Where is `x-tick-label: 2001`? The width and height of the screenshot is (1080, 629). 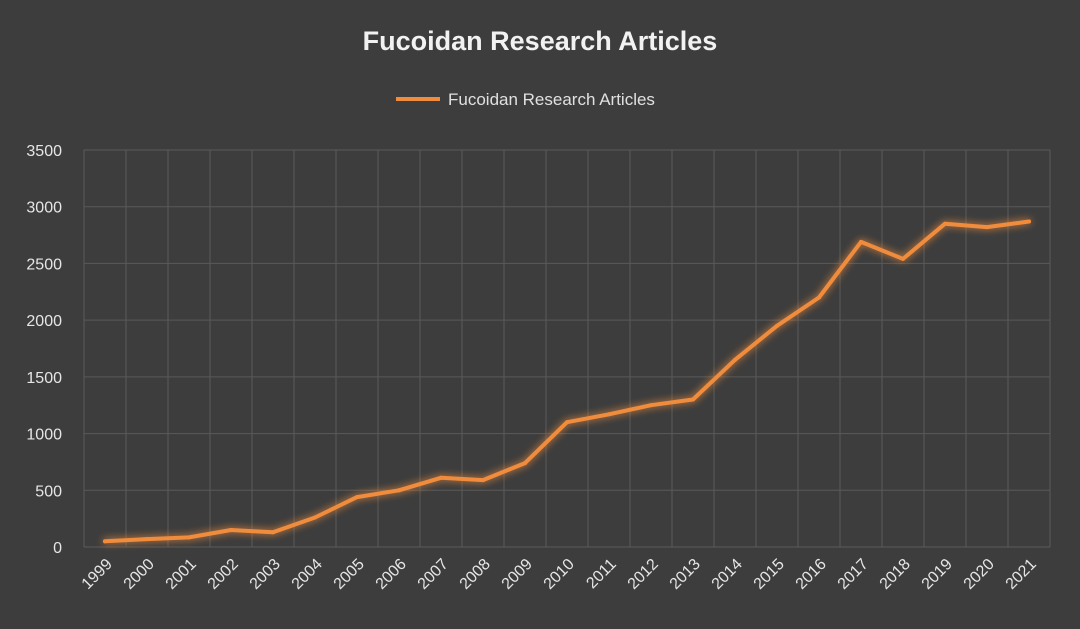 x-tick-label: 2001 is located at coordinates (181, 574).